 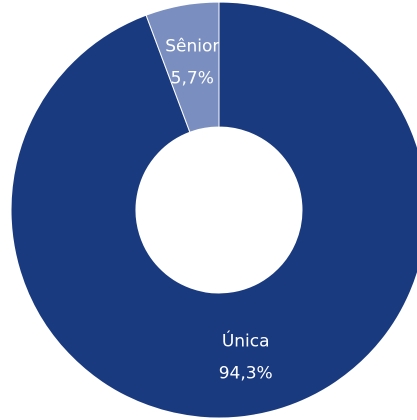 I want to click on slice-value: 5,7%, so click(x=192, y=78).